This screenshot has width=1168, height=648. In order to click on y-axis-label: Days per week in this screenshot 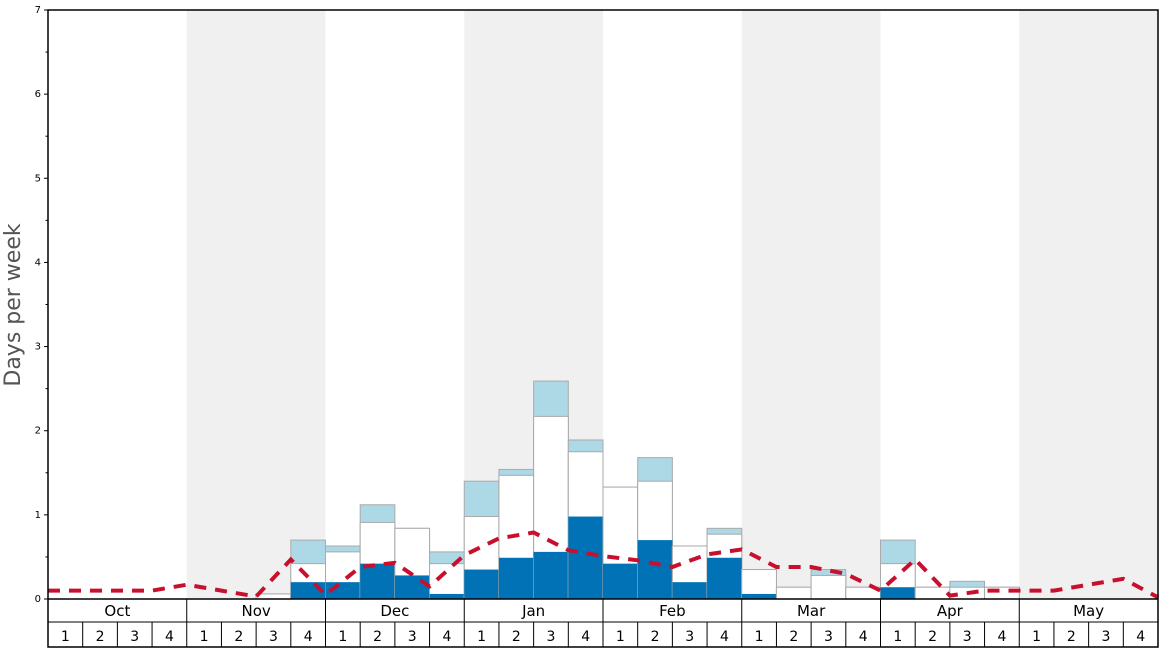, I will do `click(13, 304)`.